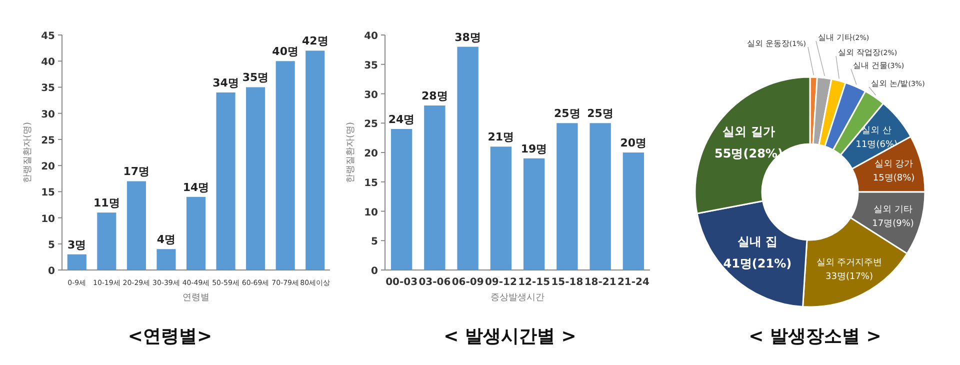  Describe the element at coordinates (166, 239) in the screenshot. I see `data-label: 4명` at that location.